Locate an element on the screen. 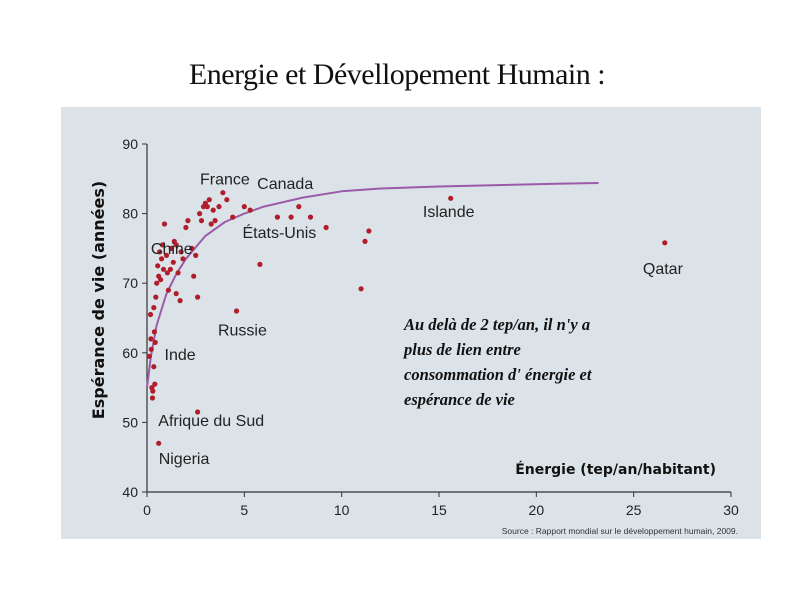 The width and height of the screenshot is (794, 595). x-tick-label: 20 is located at coordinates (537, 510).